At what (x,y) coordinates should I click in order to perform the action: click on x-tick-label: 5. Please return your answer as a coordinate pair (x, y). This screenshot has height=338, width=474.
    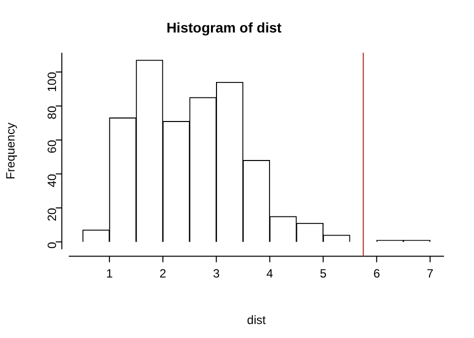
    Looking at the image, I should click on (323, 273).